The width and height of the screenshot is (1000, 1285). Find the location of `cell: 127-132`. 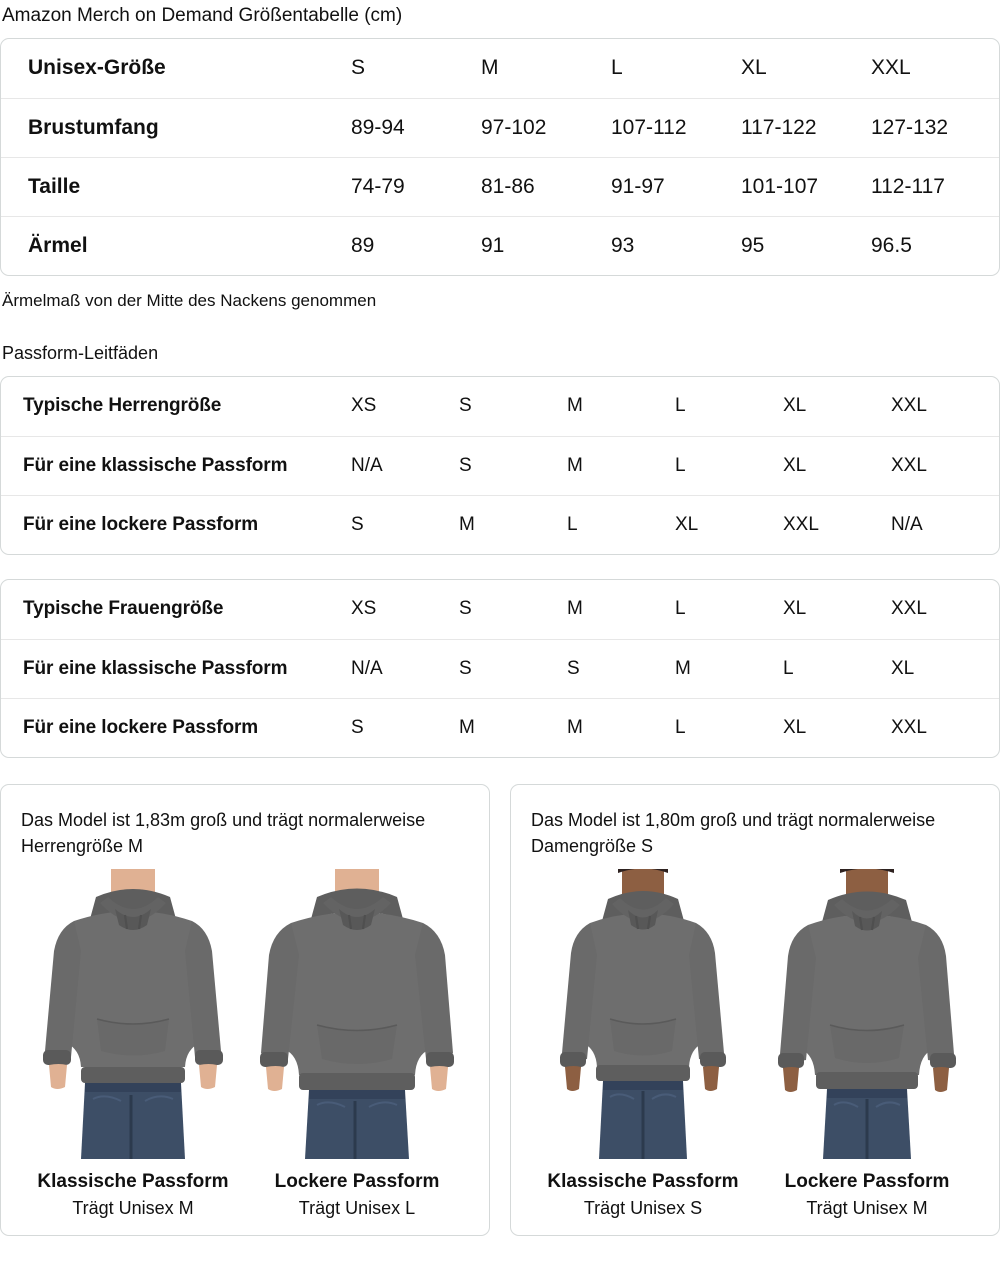

cell: 127-132 is located at coordinates (935, 127).